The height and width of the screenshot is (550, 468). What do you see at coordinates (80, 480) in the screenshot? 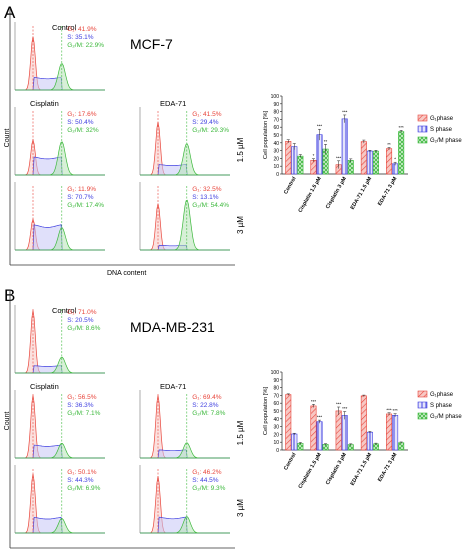
I see `s-percent: S: 44.3%` at bounding box center [80, 480].